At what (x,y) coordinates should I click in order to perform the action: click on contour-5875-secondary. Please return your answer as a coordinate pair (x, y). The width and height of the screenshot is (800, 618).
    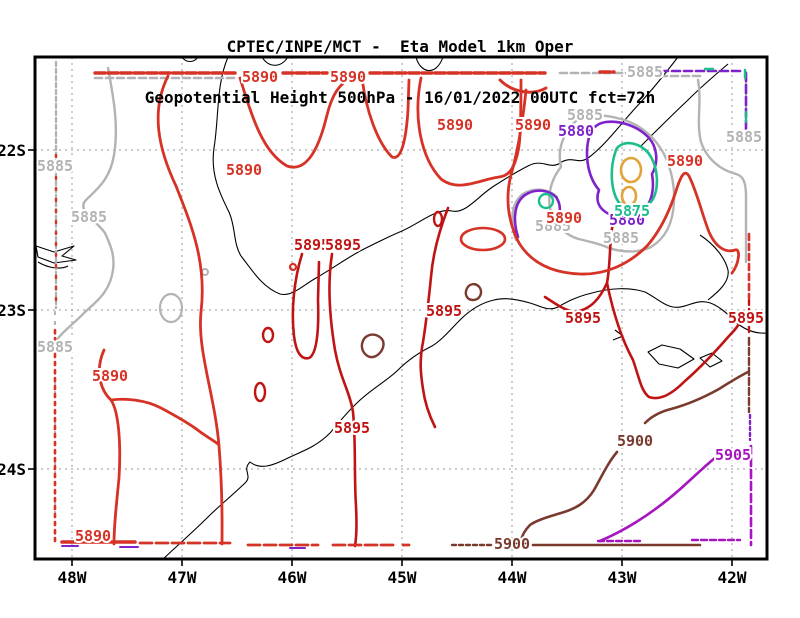
    Looking at the image, I should click on (546, 201).